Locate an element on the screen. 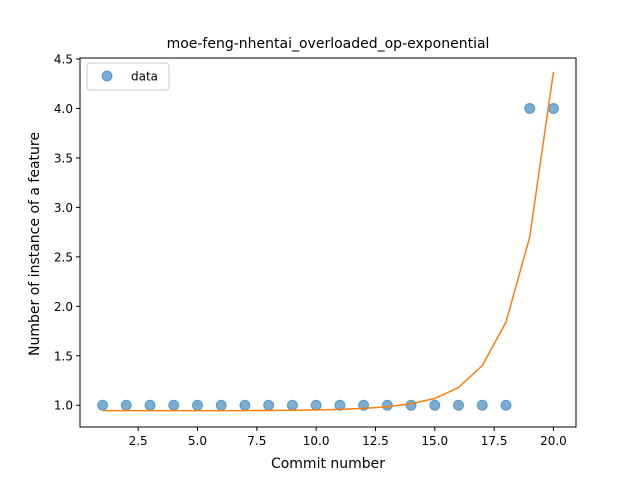 This screenshot has width=640, height=480. x-tick-label: 20.0 is located at coordinates (553, 441).